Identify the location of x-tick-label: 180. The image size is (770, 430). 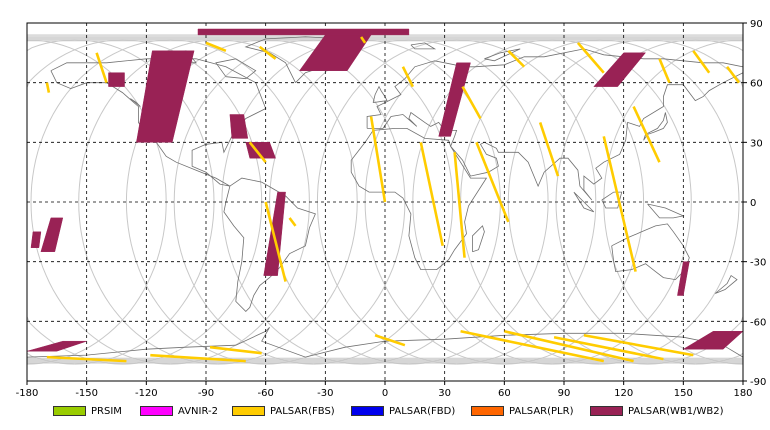
(742, 393).